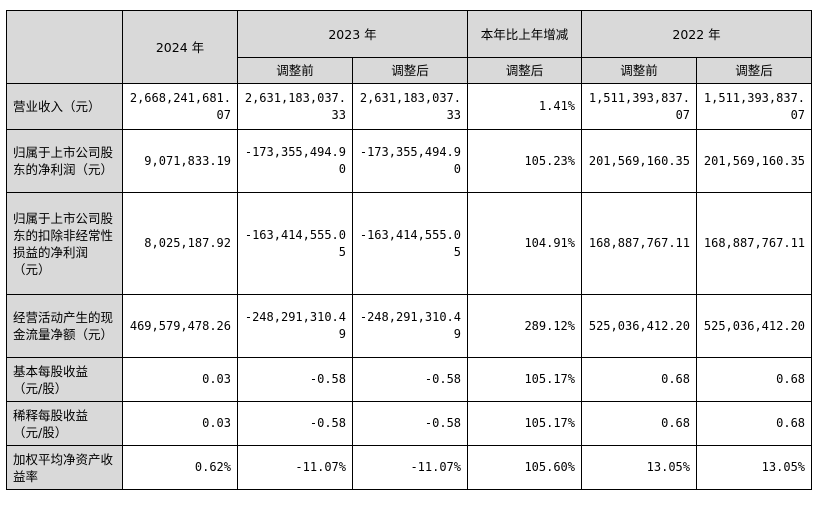 Image resolution: width=817 pixels, height=516 pixels. What do you see at coordinates (180, 467) in the screenshot?
I see `value-2024: 0.62%` at bounding box center [180, 467].